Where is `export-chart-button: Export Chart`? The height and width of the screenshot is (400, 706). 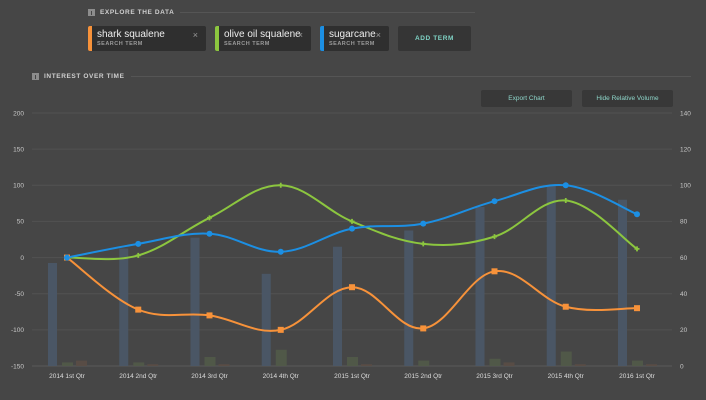
export-chart-button: Export Chart is located at coordinates (526, 98).